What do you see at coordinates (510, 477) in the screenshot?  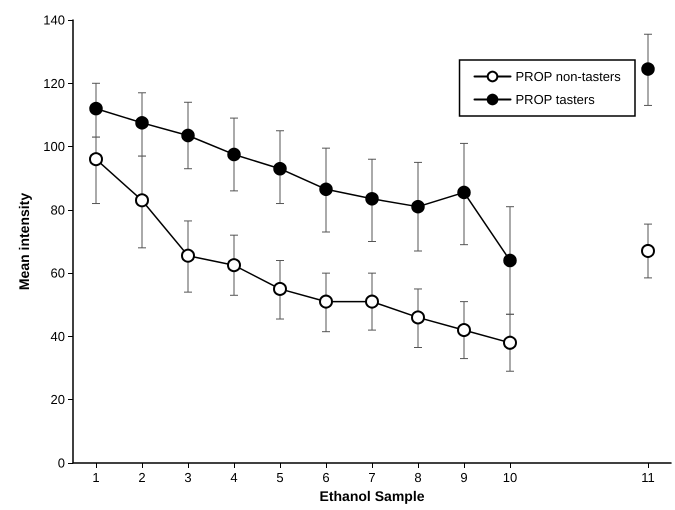 I see `x-tick-label: 10` at bounding box center [510, 477].